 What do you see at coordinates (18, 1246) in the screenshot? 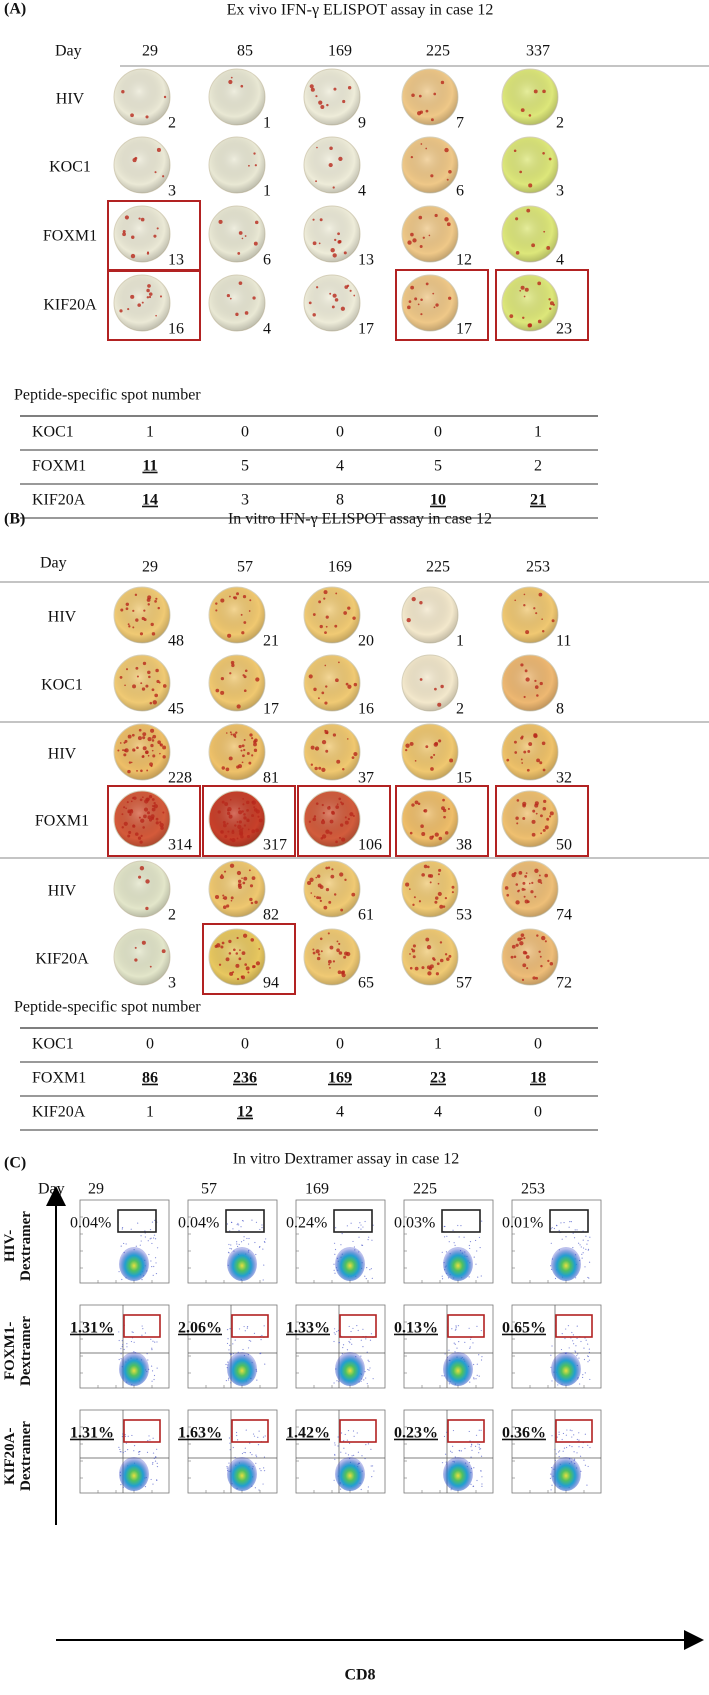
I see `row-label: HIV-Dextramer` at bounding box center [18, 1246].